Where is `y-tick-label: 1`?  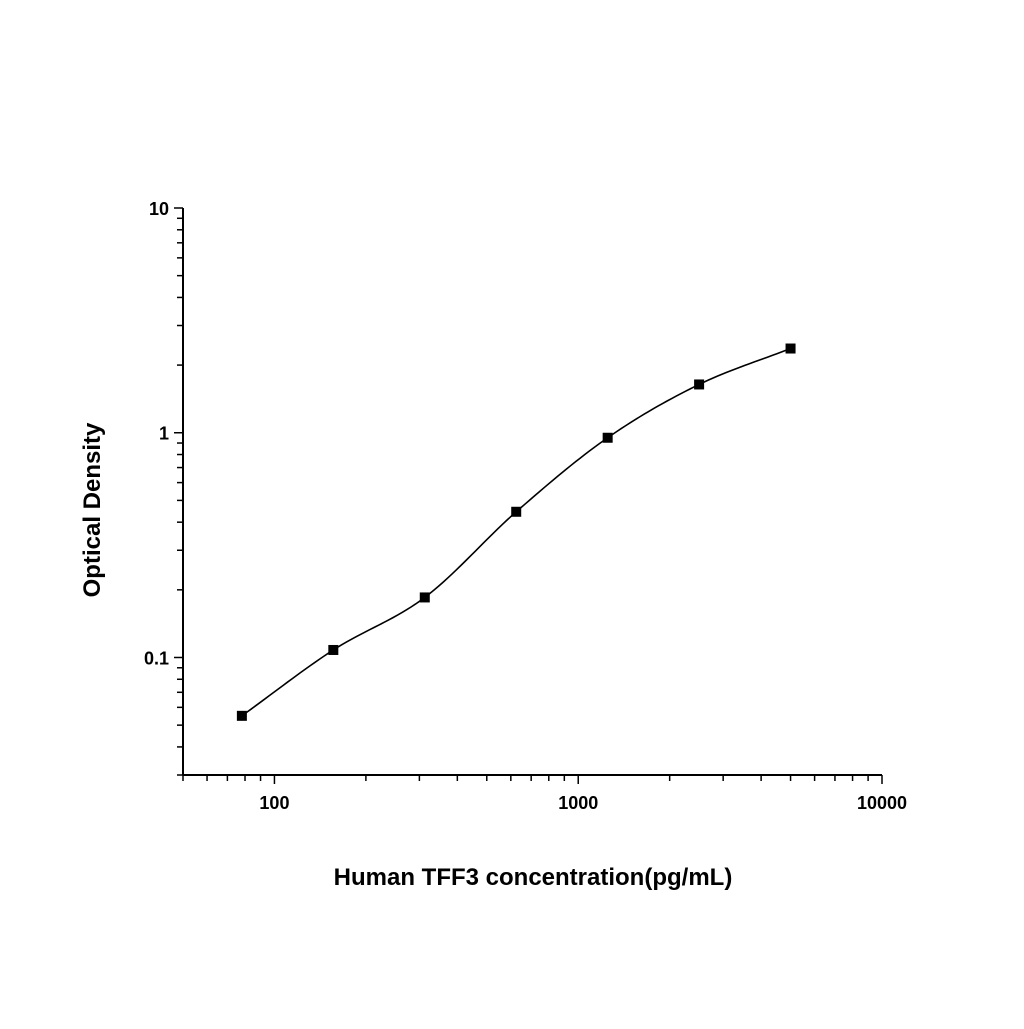
y-tick-label: 1 is located at coordinates (164, 434).